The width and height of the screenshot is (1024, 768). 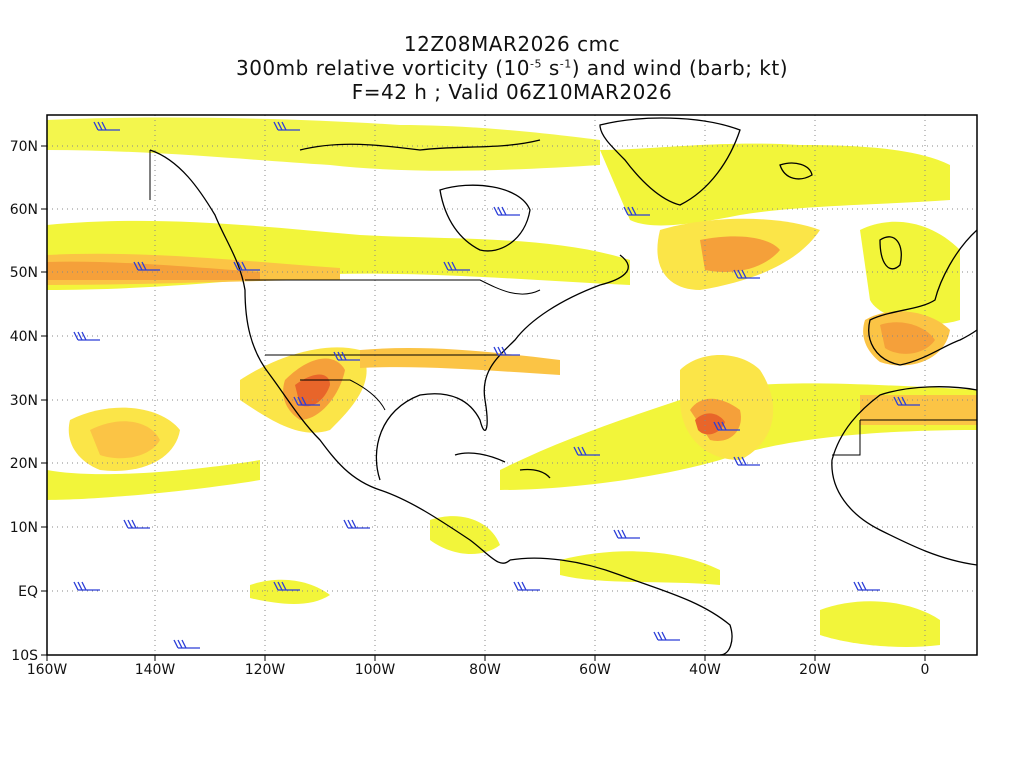 What do you see at coordinates (24, 337) in the screenshot?
I see `lat-label: 40N` at bounding box center [24, 337].